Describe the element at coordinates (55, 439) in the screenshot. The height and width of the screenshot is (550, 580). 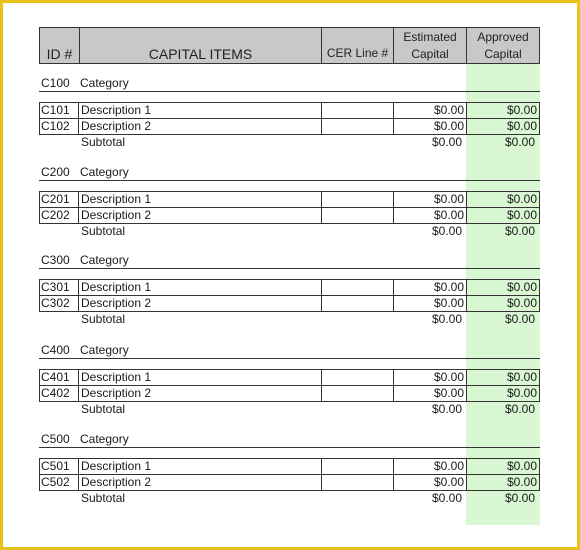
I see `category-id: C500` at that location.